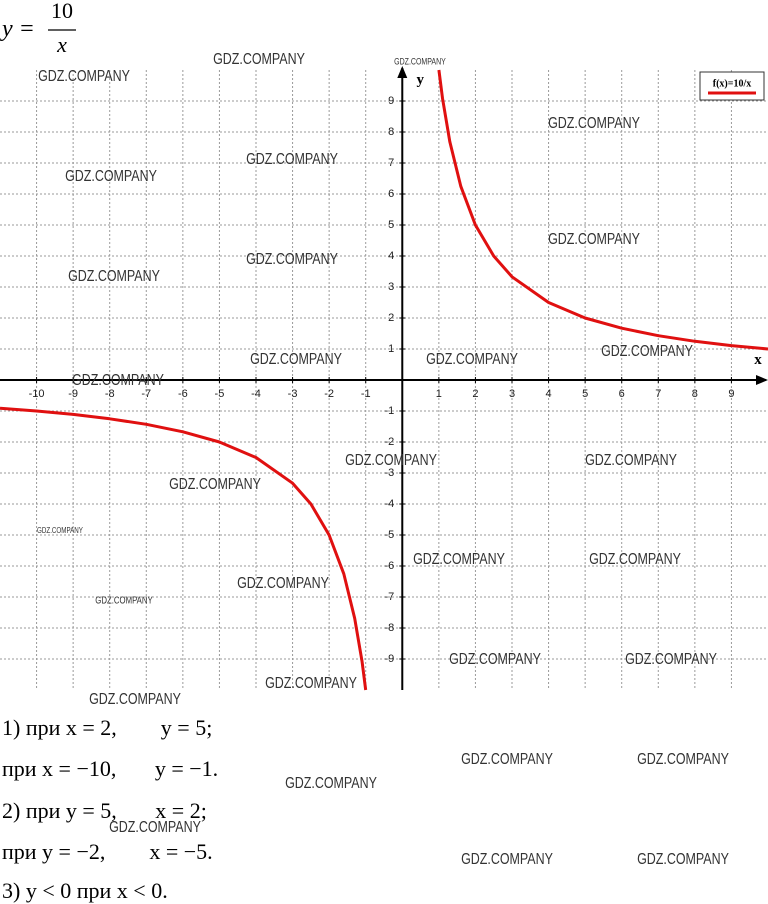  What do you see at coordinates (17, 29) in the screenshot?
I see `formula-lhs: y =` at bounding box center [17, 29].